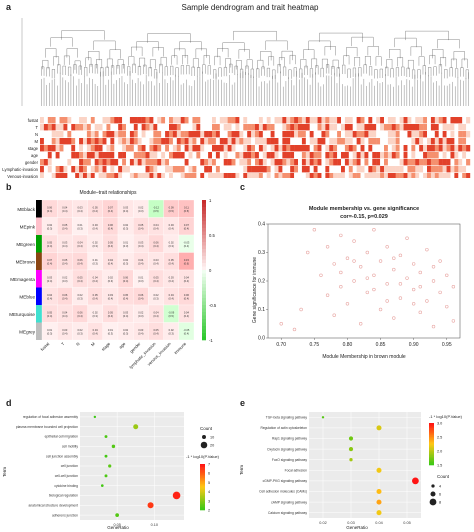  What do you see at coordinates (135, 347) in the screenshot?
I see `trait-label-gender: gender` at bounding box center [135, 347].